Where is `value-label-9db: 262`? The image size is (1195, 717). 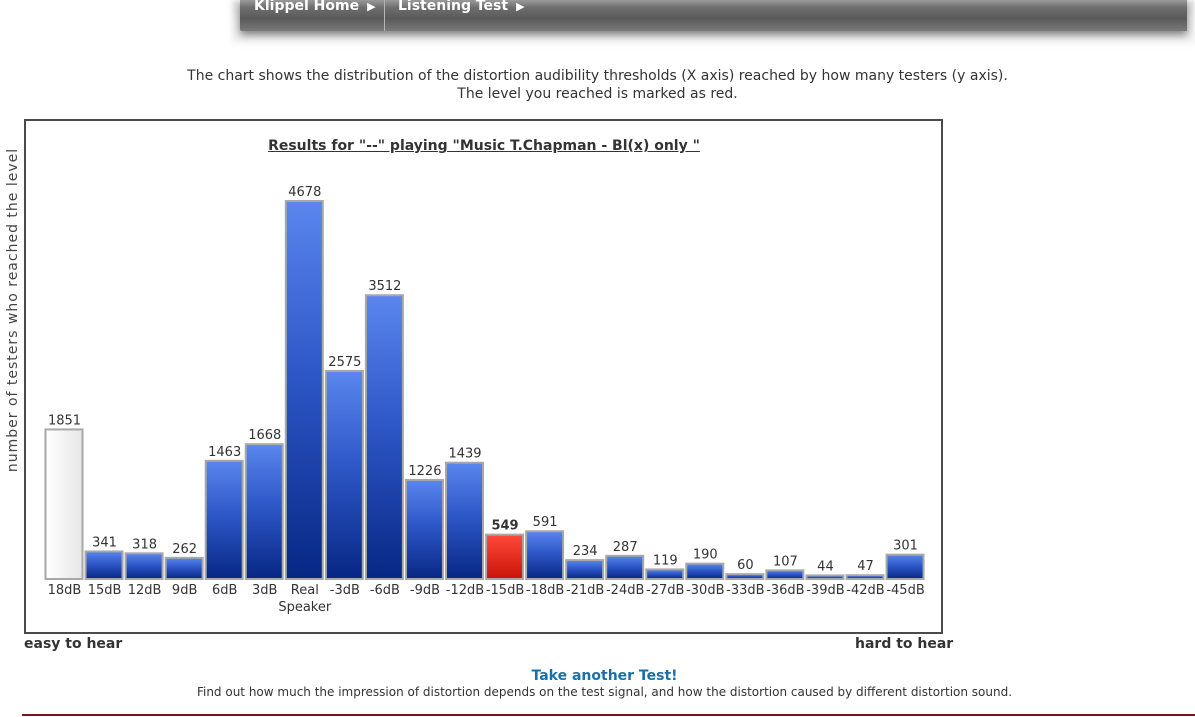 value-label-9db: 262 is located at coordinates (184, 549).